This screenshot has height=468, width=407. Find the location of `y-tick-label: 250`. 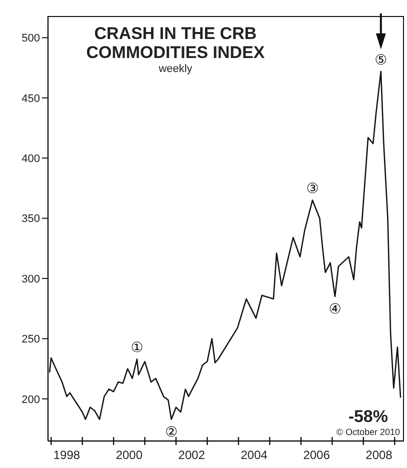

y-tick-label: 250 is located at coordinates (31, 340).